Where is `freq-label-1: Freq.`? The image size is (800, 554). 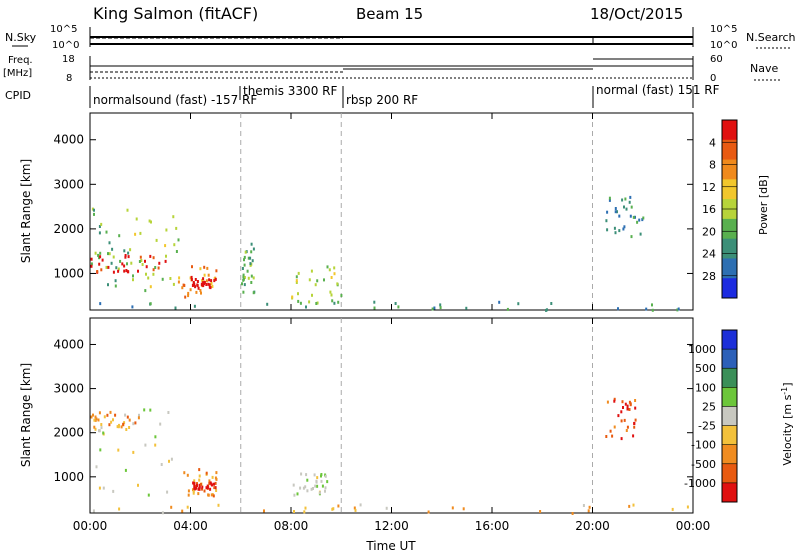 freq-label-1: Freq. is located at coordinates (20, 60).